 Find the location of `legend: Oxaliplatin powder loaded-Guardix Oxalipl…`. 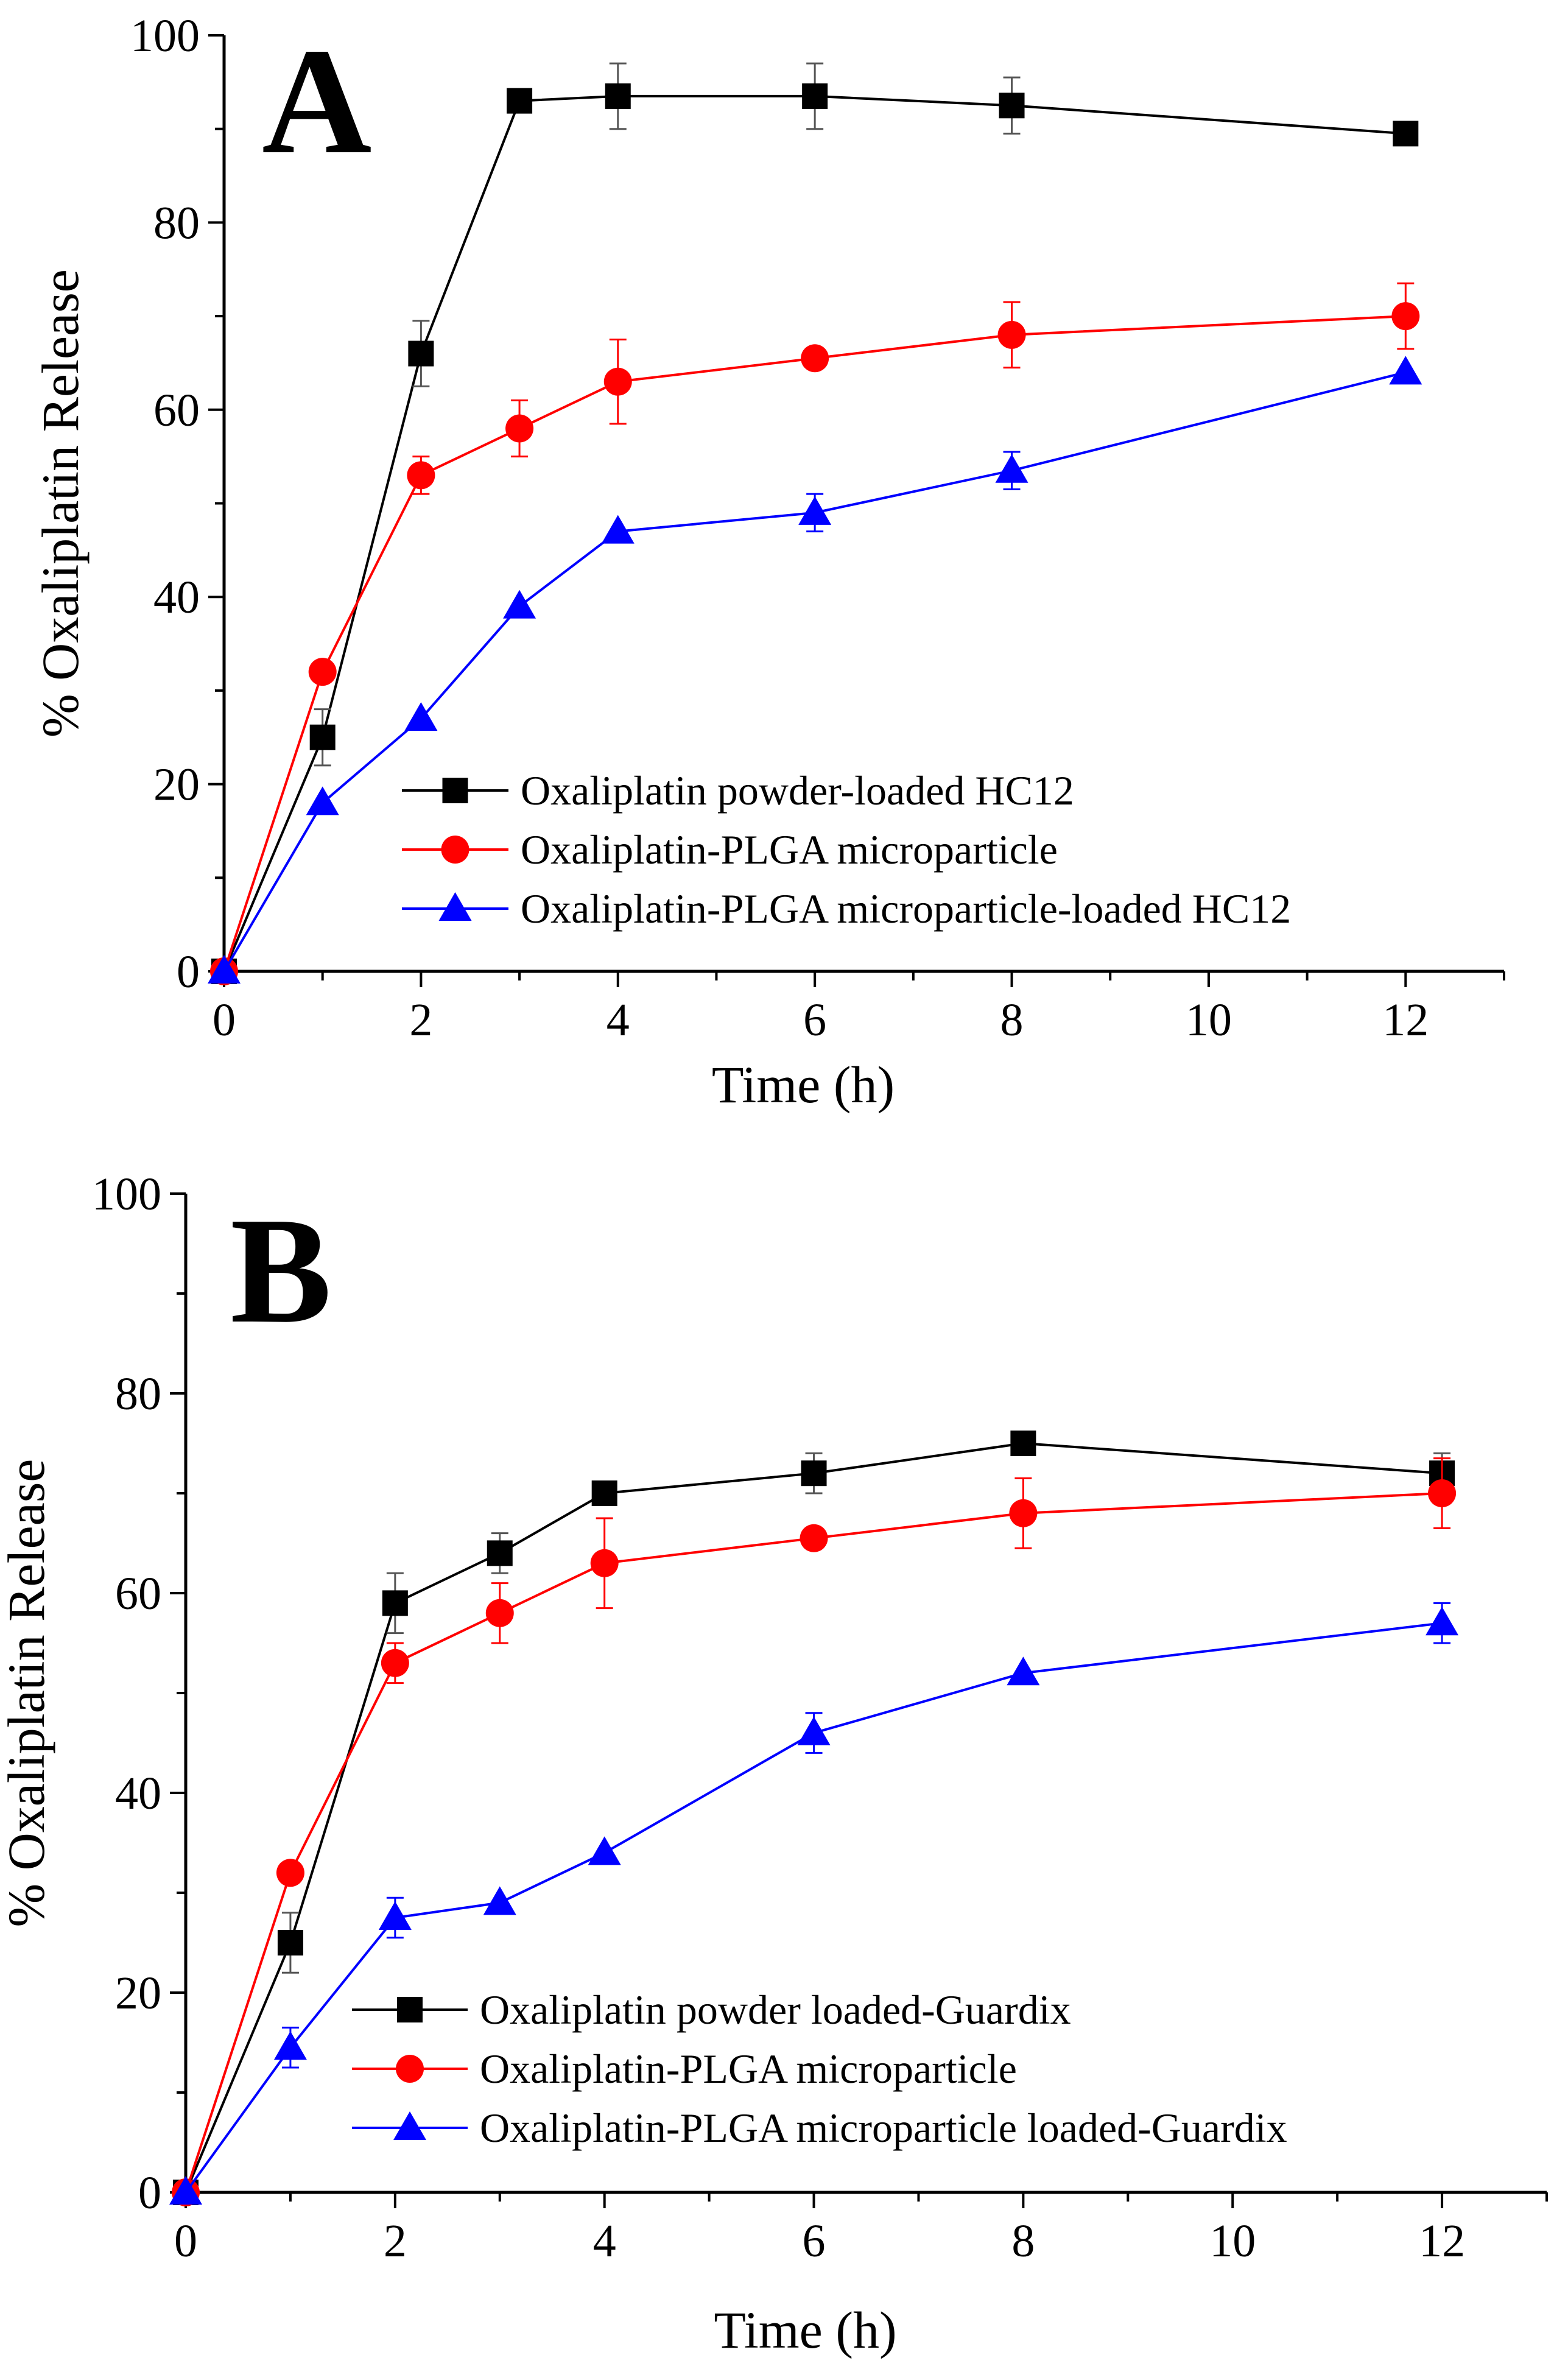

legend: Oxaliplatin powder loaded-Guardix Oxalipl… is located at coordinates (820, 2069).